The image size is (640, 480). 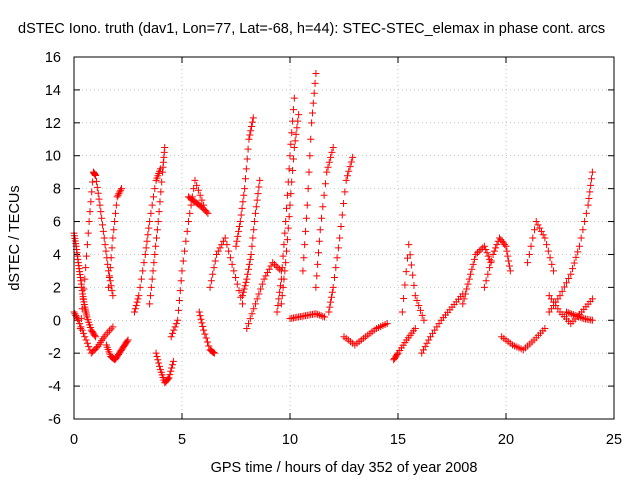 I want to click on x-tick-labels: 0 5 10 15 20 25, so click(x=346, y=440).